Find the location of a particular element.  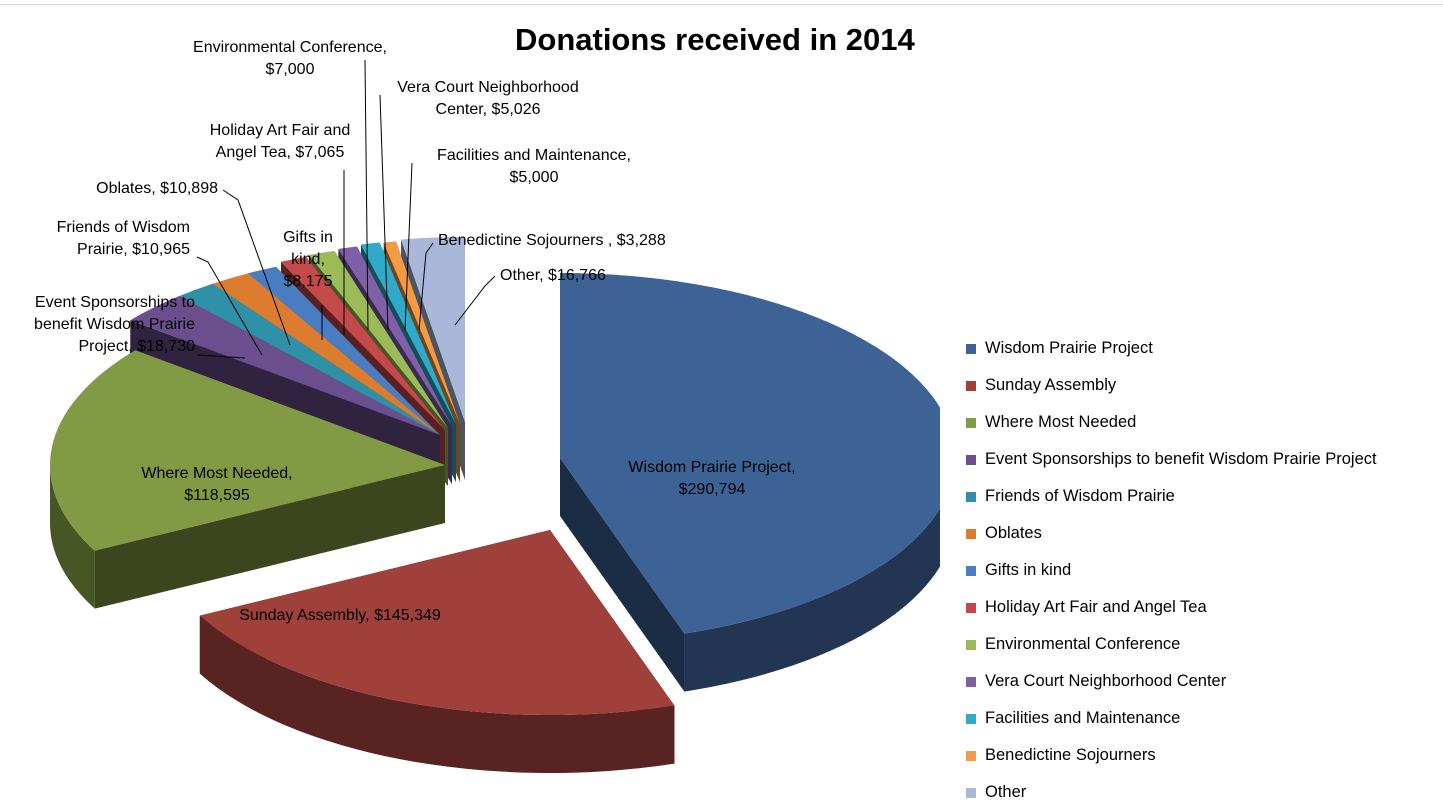

leader-line-oblates is located at coordinates (256, 267).